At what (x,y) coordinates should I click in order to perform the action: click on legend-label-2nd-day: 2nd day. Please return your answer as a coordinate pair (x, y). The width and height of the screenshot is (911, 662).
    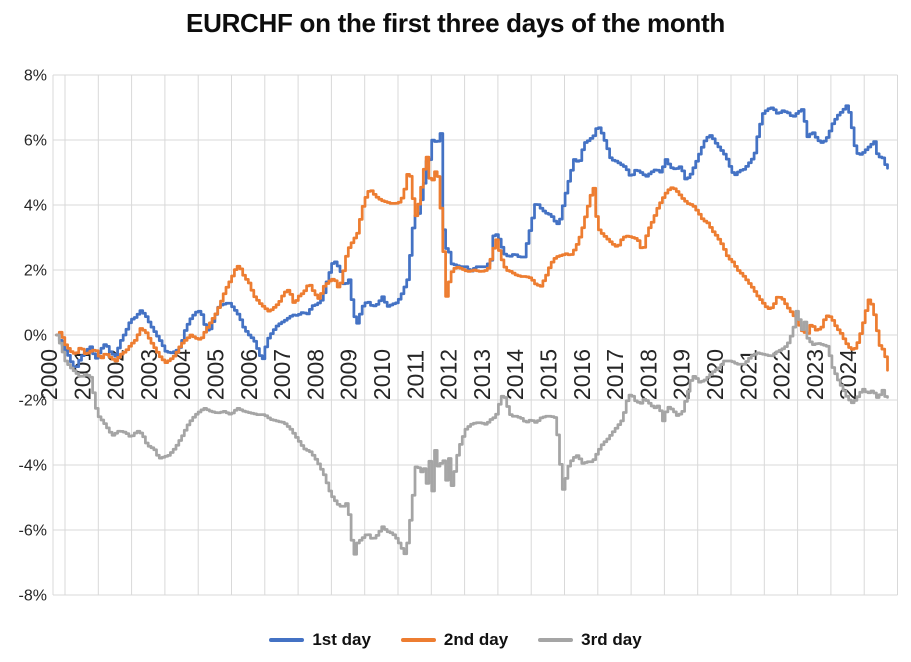
    Looking at the image, I should click on (476, 639).